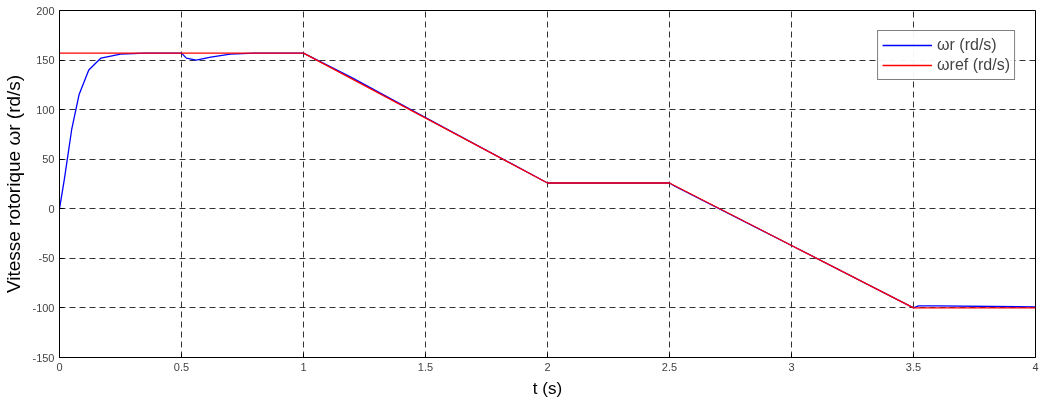  I want to click on y-tick-label: 0, so click(51, 208).